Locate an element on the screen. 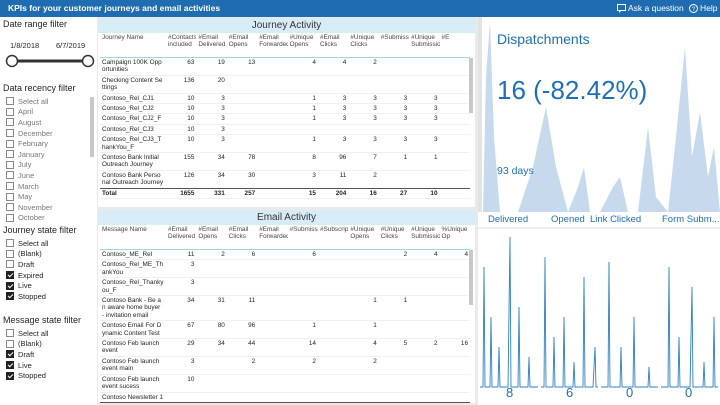 Image resolution: width=720 pixels, height=405 pixels. help: Help is located at coordinates (709, 8).